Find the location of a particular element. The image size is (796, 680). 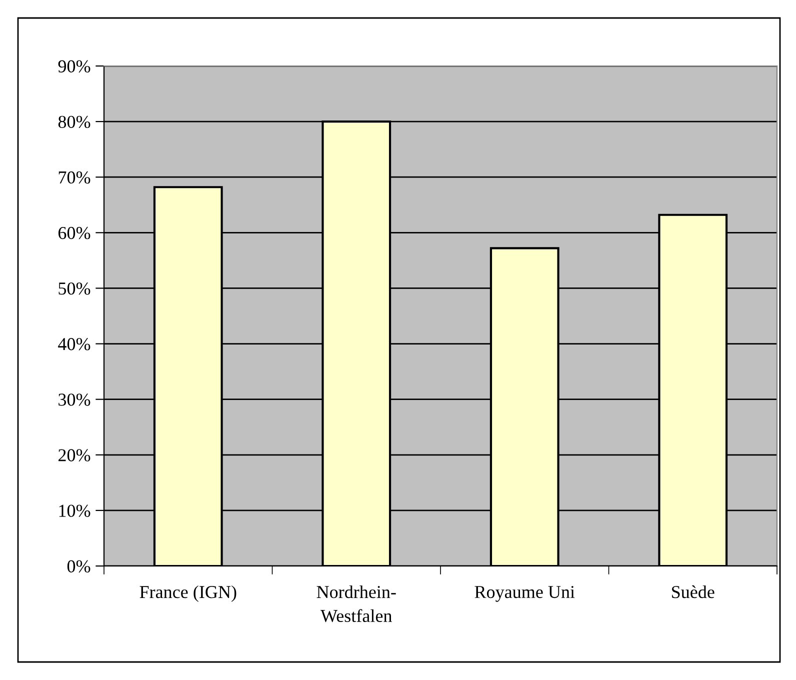

y-tick-label: 90% is located at coordinates (74, 66).